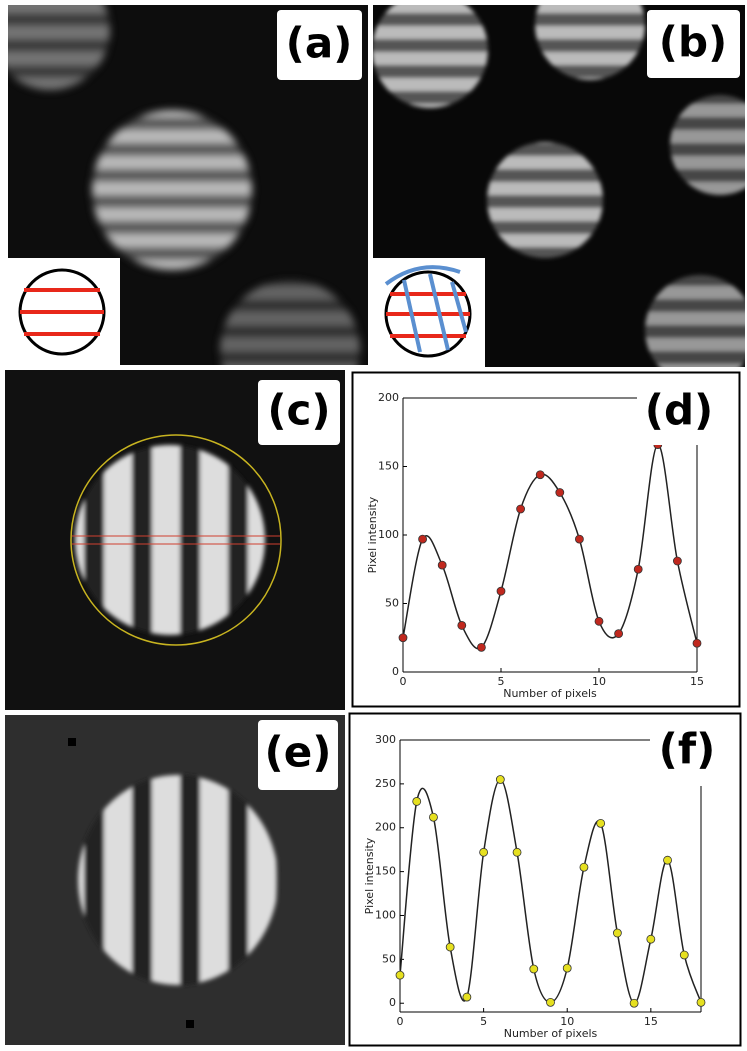  I want to click on y-tick-label: 300, so click(385, 739).